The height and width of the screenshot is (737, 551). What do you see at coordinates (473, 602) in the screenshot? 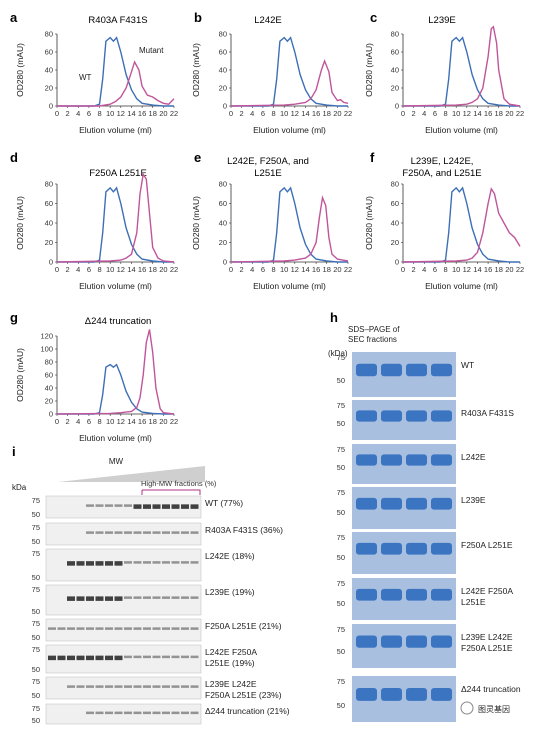
I see `gel-name: L251E` at bounding box center [473, 602].